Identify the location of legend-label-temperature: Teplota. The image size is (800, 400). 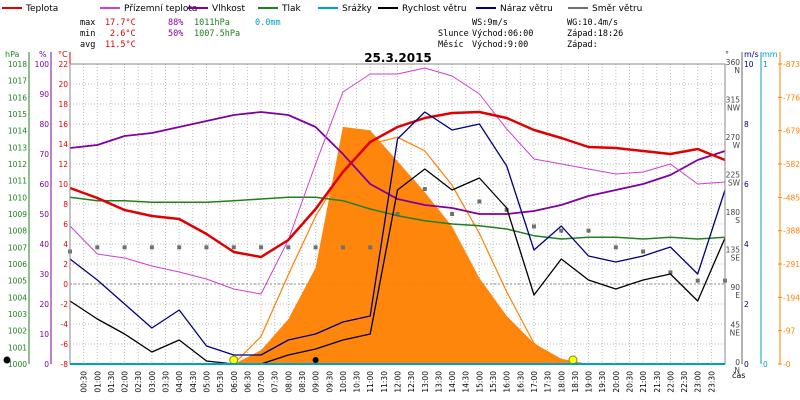
(41, 9).